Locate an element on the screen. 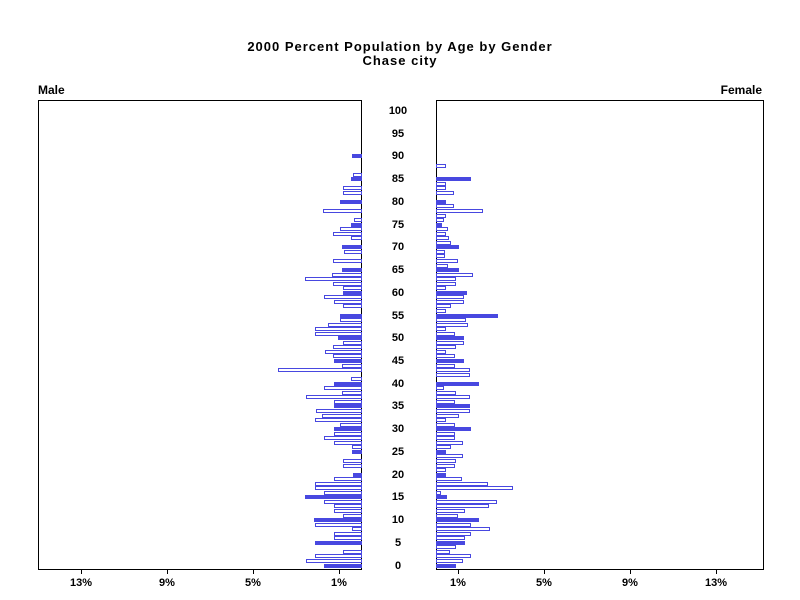  age-tick-label-25: 25 is located at coordinates (398, 452).